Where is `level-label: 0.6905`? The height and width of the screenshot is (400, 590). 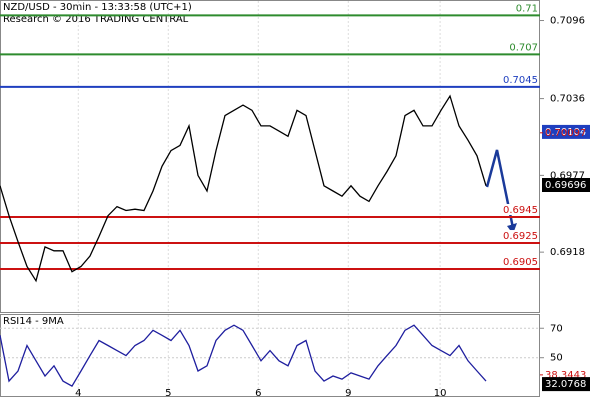
level-label: 0.6905 is located at coordinates (520, 262).